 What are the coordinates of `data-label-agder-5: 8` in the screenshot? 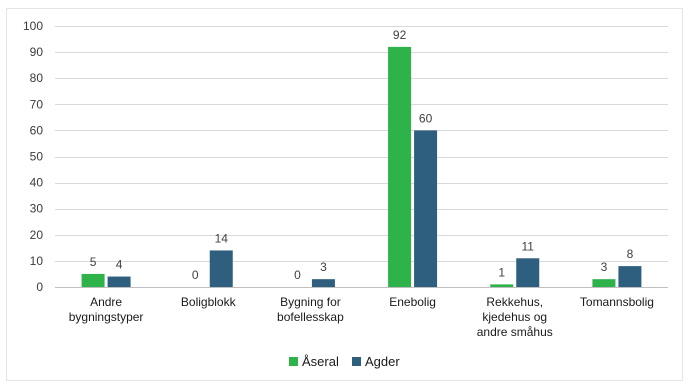 It's located at (630, 254).